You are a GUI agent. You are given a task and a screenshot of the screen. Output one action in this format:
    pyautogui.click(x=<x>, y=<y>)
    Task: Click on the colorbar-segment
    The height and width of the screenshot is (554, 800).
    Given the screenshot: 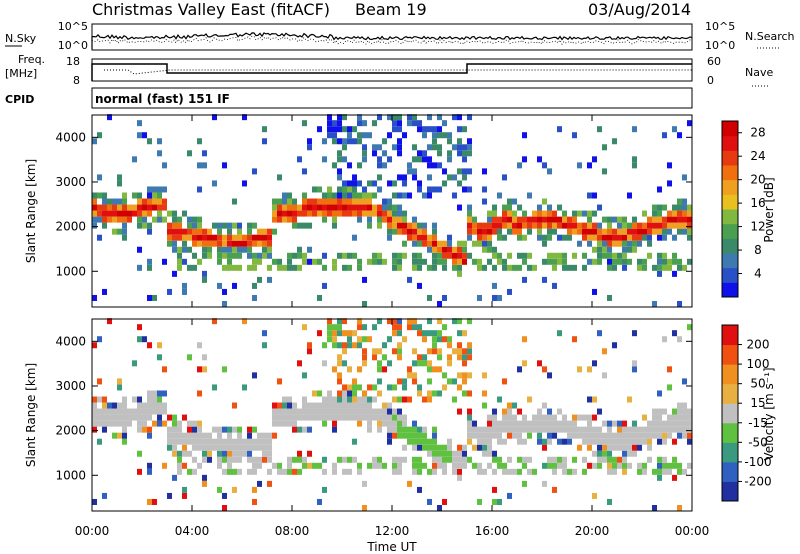 What is the action you would take?
    pyautogui.click(x=730, y=173)
    